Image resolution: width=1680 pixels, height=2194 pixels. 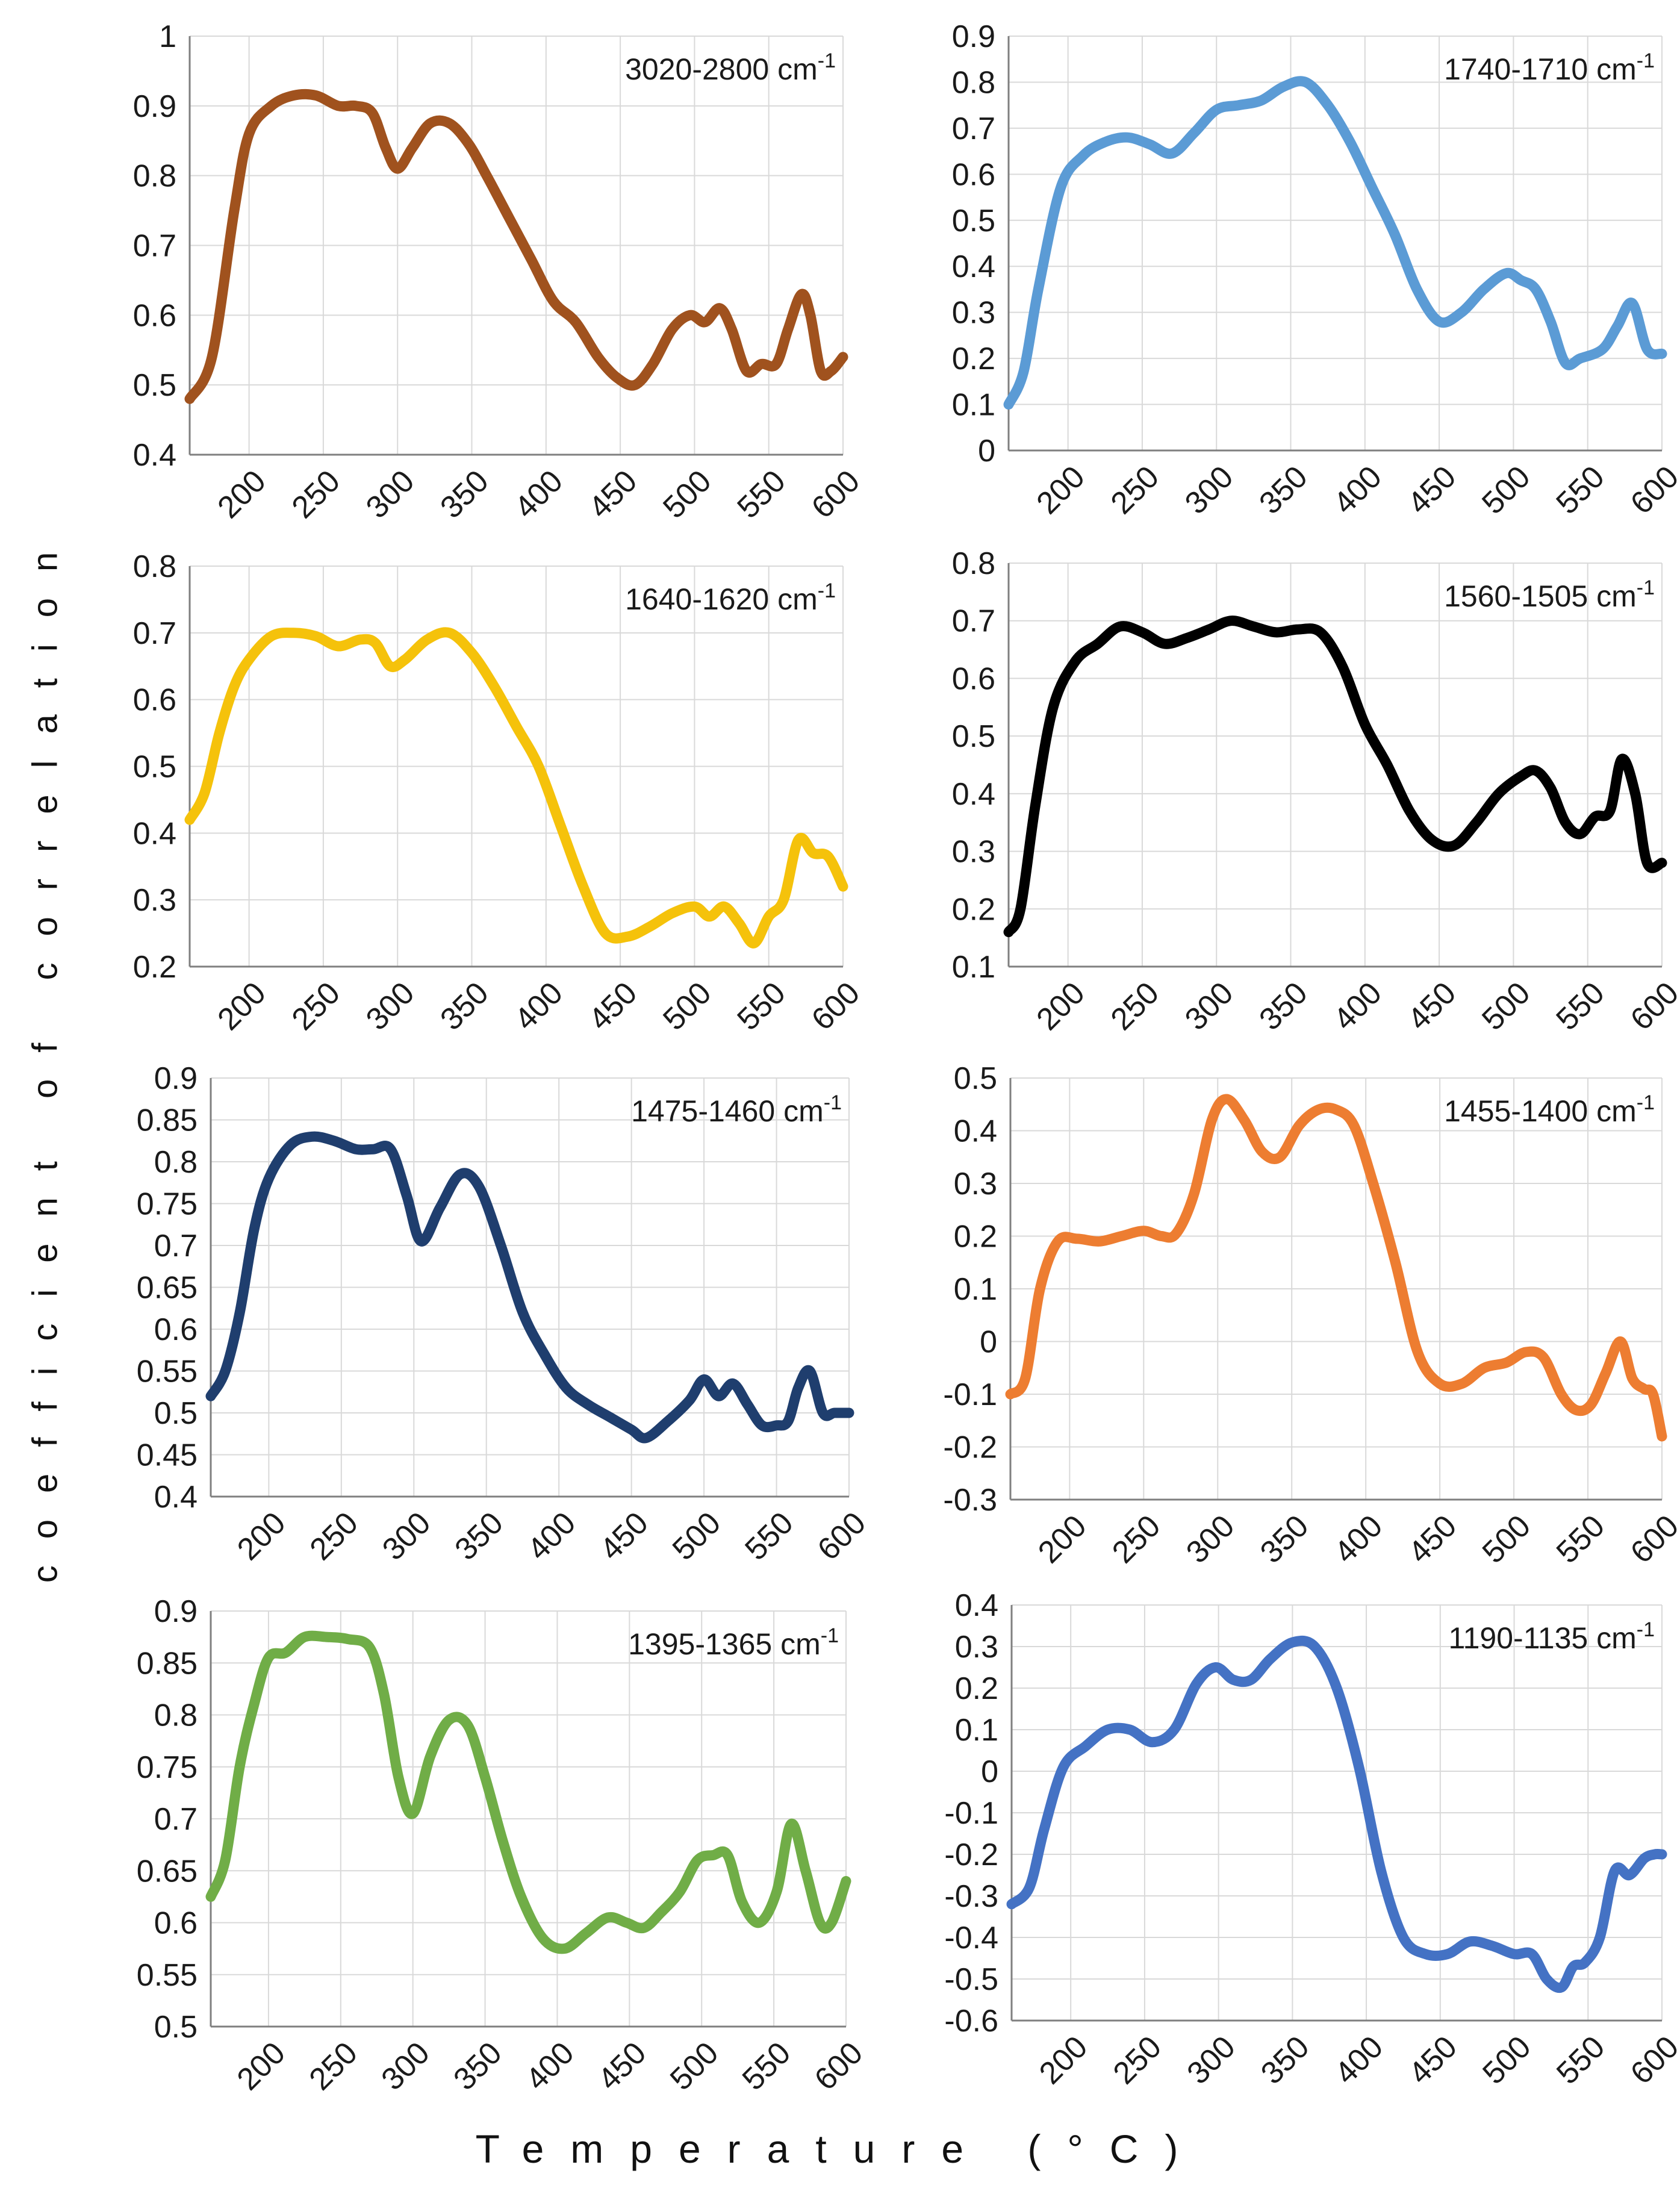 I want to click on y-tick-label: 0.8, so click(x=155, y=176).